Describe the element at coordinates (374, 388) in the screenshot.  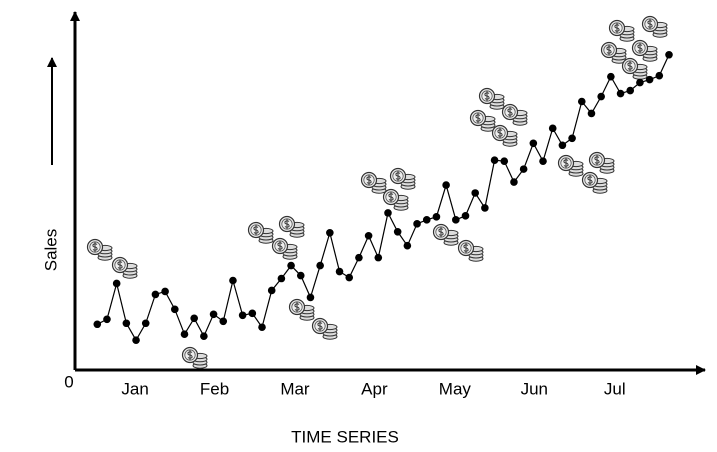
I see `x-tick-label: Apr` at that location.